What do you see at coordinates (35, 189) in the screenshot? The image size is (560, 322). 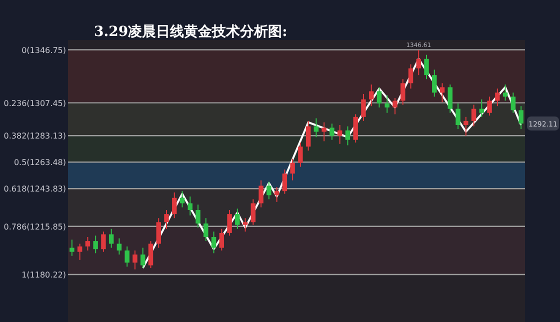 I see `ref-line-label: 0.618(1243.83)` at bounding box center [35, 189].